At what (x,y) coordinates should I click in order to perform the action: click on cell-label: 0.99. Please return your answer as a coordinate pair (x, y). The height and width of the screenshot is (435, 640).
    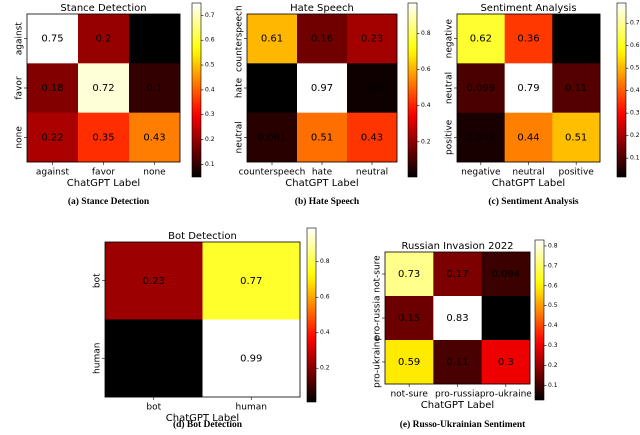
    Looking at the image, I should click on (251, 358).